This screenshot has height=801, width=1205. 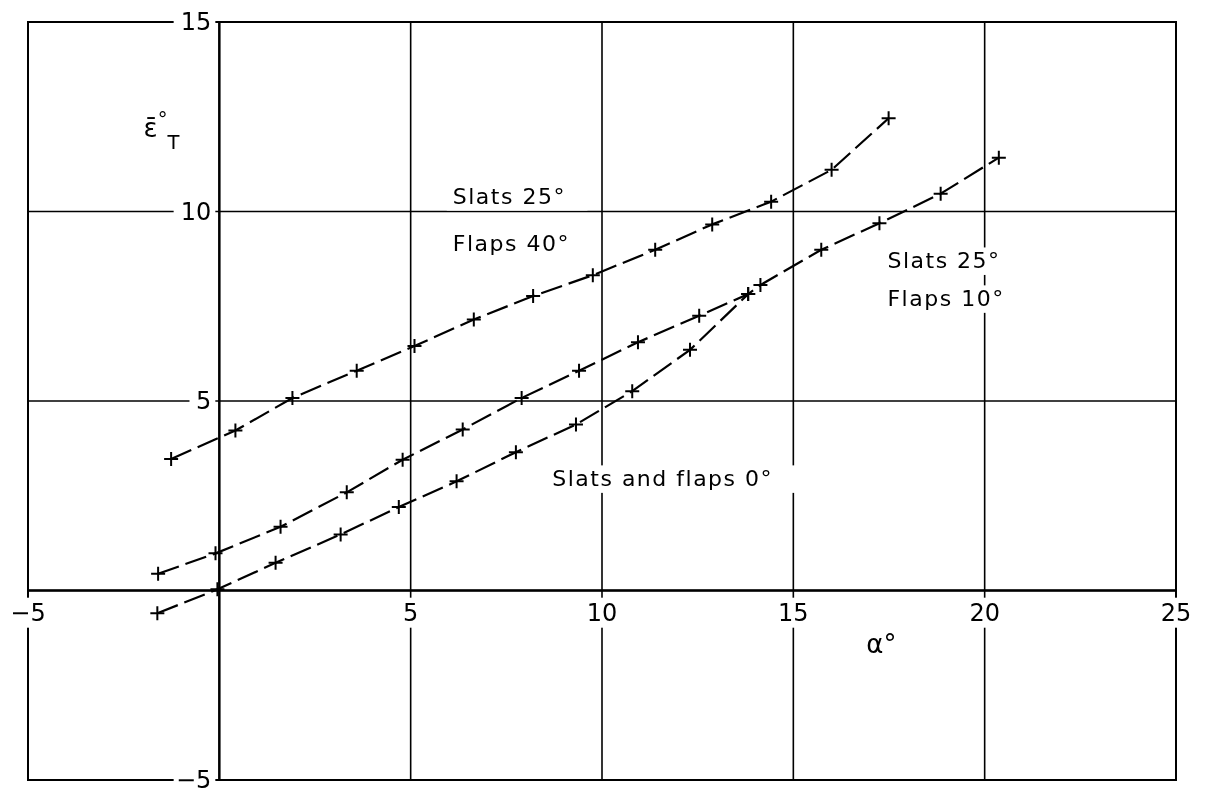 What do you see at coordinates (511, 243) in the screenshot?
I see `annotation: Flaps 40°` at bounding box center [511, 243].